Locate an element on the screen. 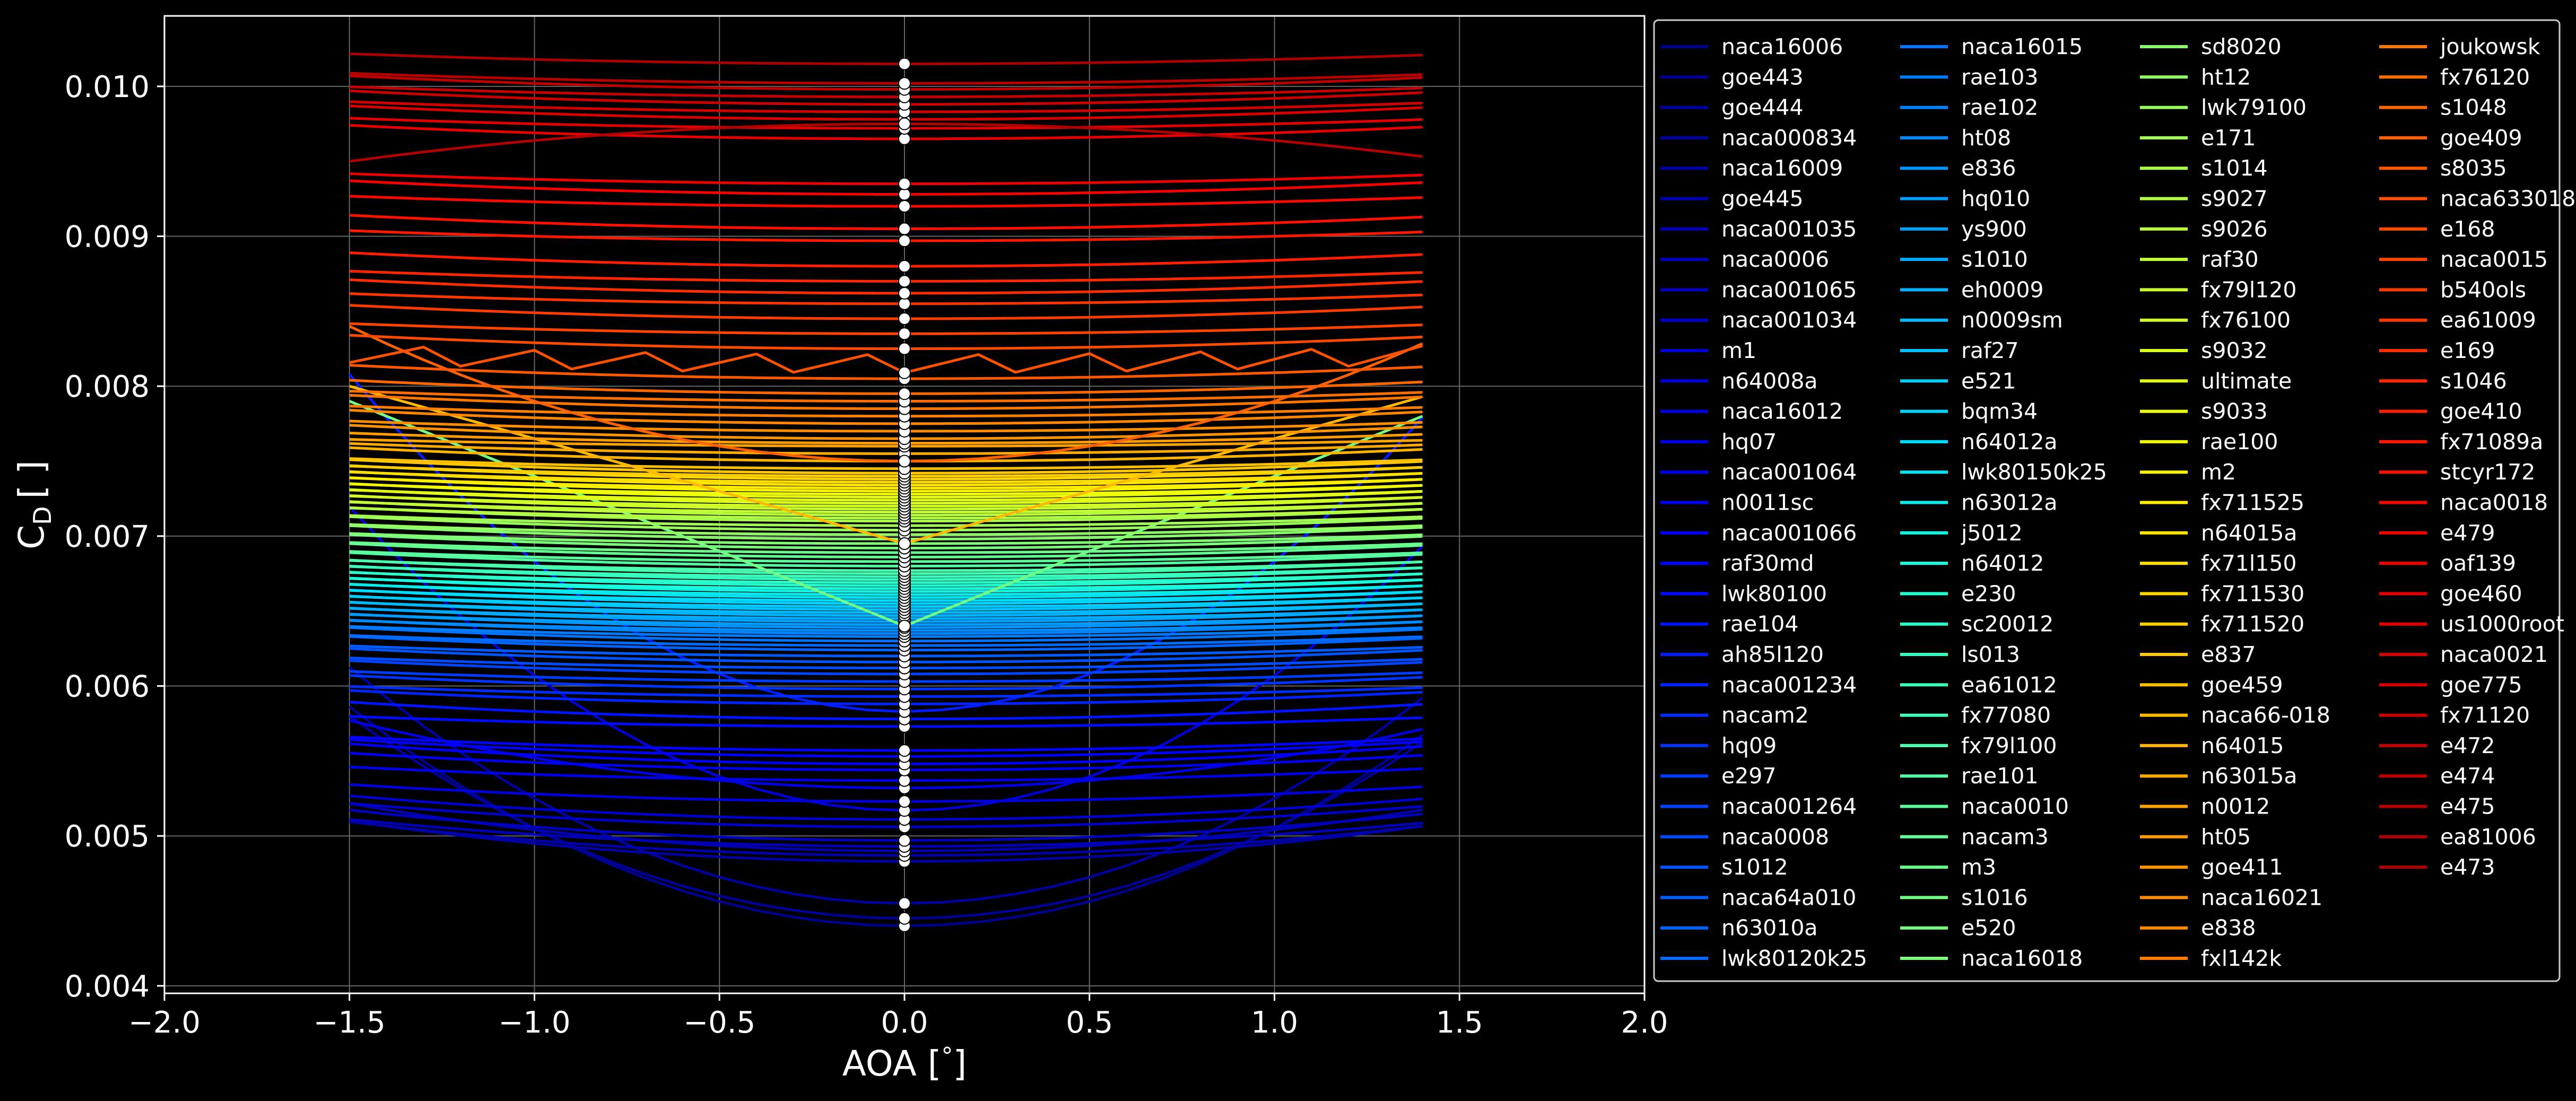 Image resolution: width=2576 pixels, height=1101 pixels. marker-b540ols is located at coordinates (904, 318).